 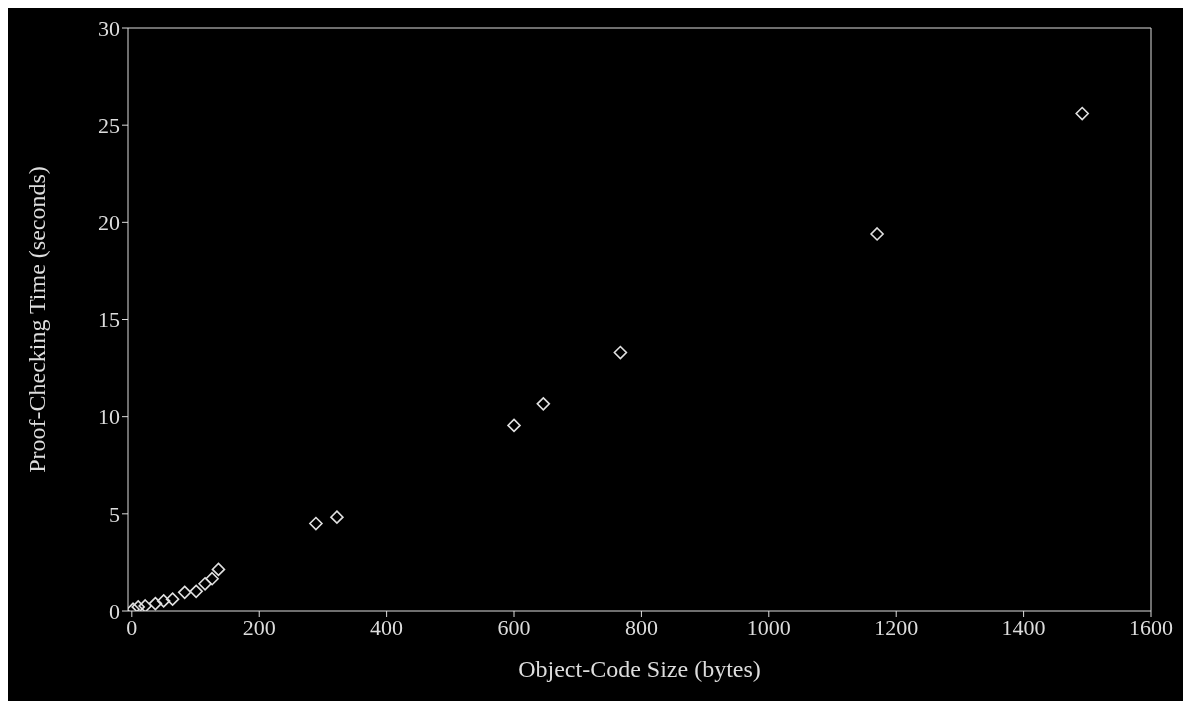 I want to click on y-axis-title: Proof-Checking Time (seconds), so click(x=36, y=319).